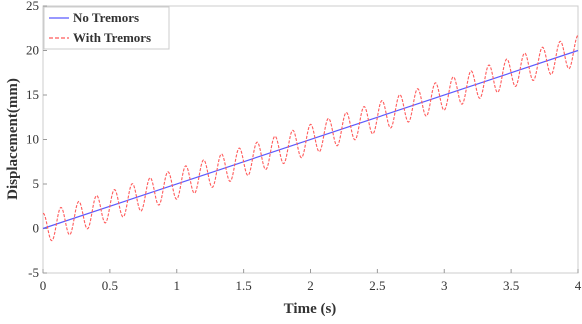  Describe the element at coordinates (244, 285) in the screenshot. I see `x-tick-label: 1.5` at that location.